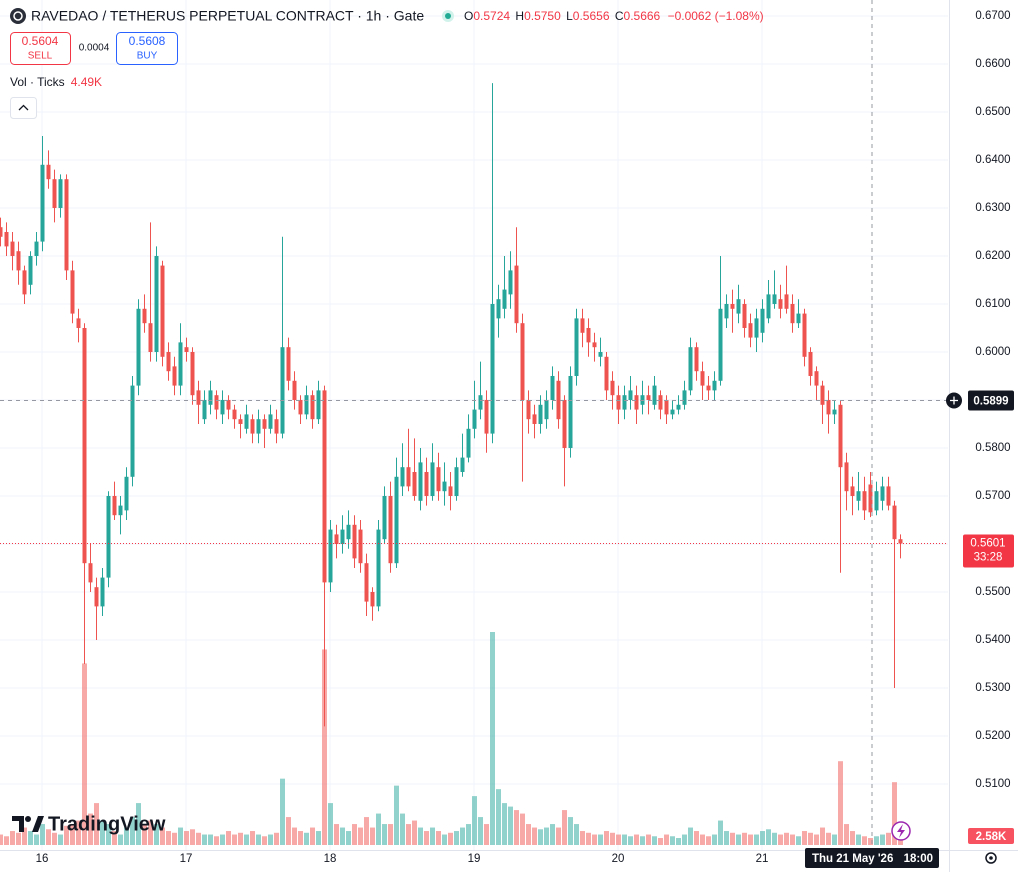  I want to click on settings-icon, so click(991, 858).